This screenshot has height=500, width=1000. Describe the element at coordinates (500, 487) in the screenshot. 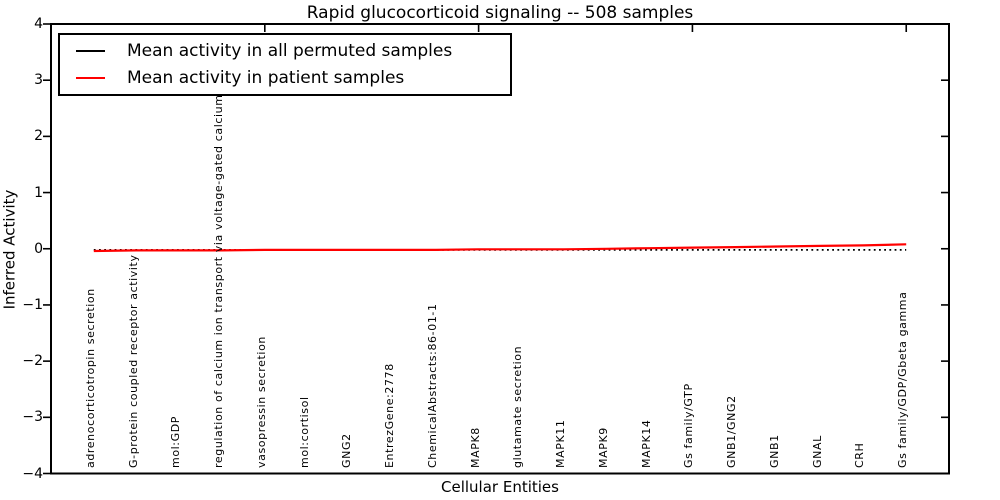

I see `x-axis-label: Cellular Entities` at that location.